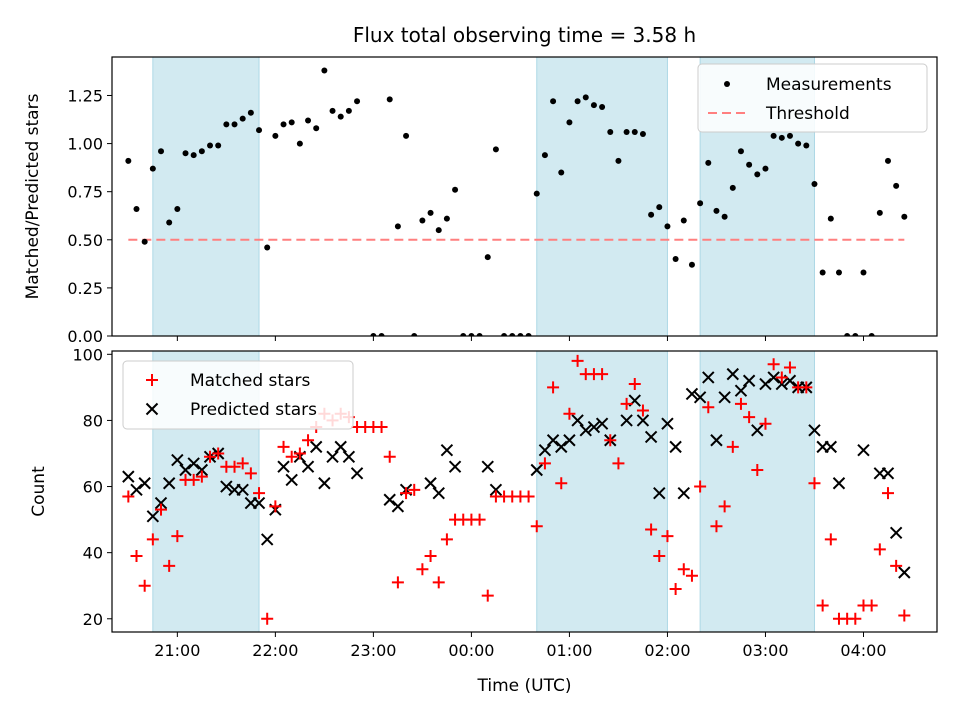 This screenshot has width=960, height=720. I want to click on legend-matched-label: Matched stars, so click(250, 381).